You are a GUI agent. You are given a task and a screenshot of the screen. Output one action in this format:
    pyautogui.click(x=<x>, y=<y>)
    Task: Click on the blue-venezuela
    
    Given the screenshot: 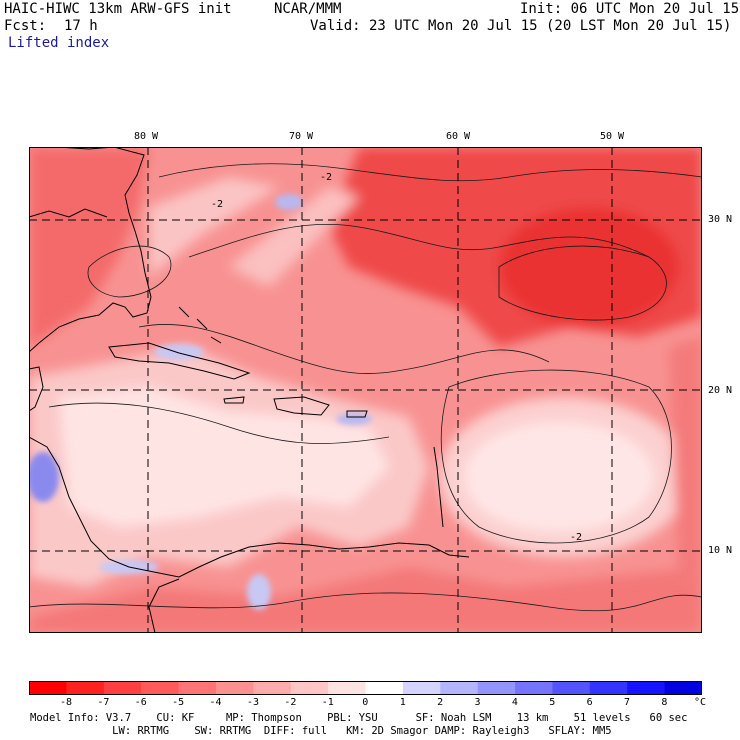 What is the action you would take?
    pyautogui.click(x=259, y=592)
    